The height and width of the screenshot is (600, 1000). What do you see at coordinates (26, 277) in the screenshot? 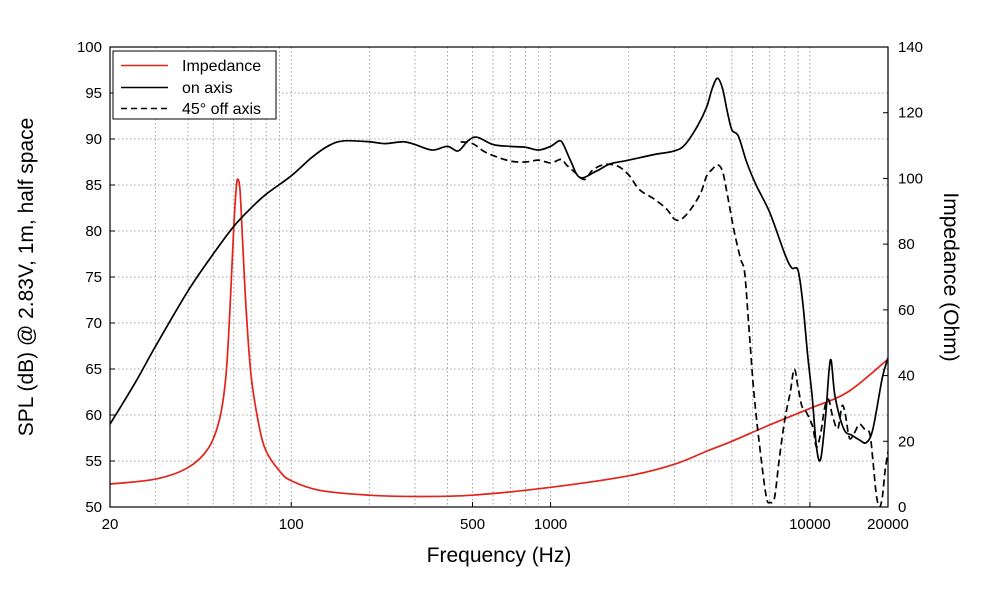
I see `y-axis-title: SPL (dB) @ 2.83V, 1m, half space` at bounding box center [26, 277].